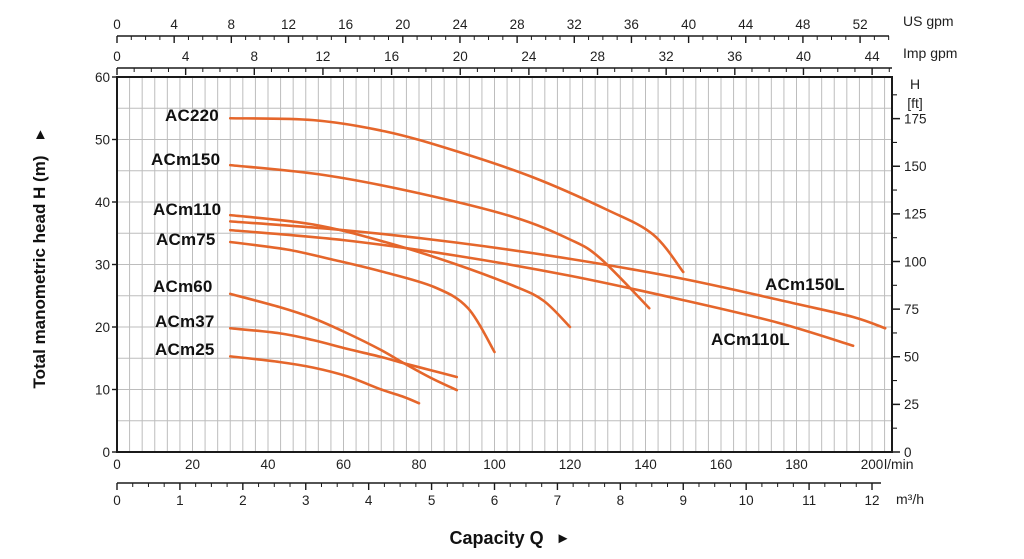  I want to click on curve-label-acm25: ACm25, so click(185, 349).